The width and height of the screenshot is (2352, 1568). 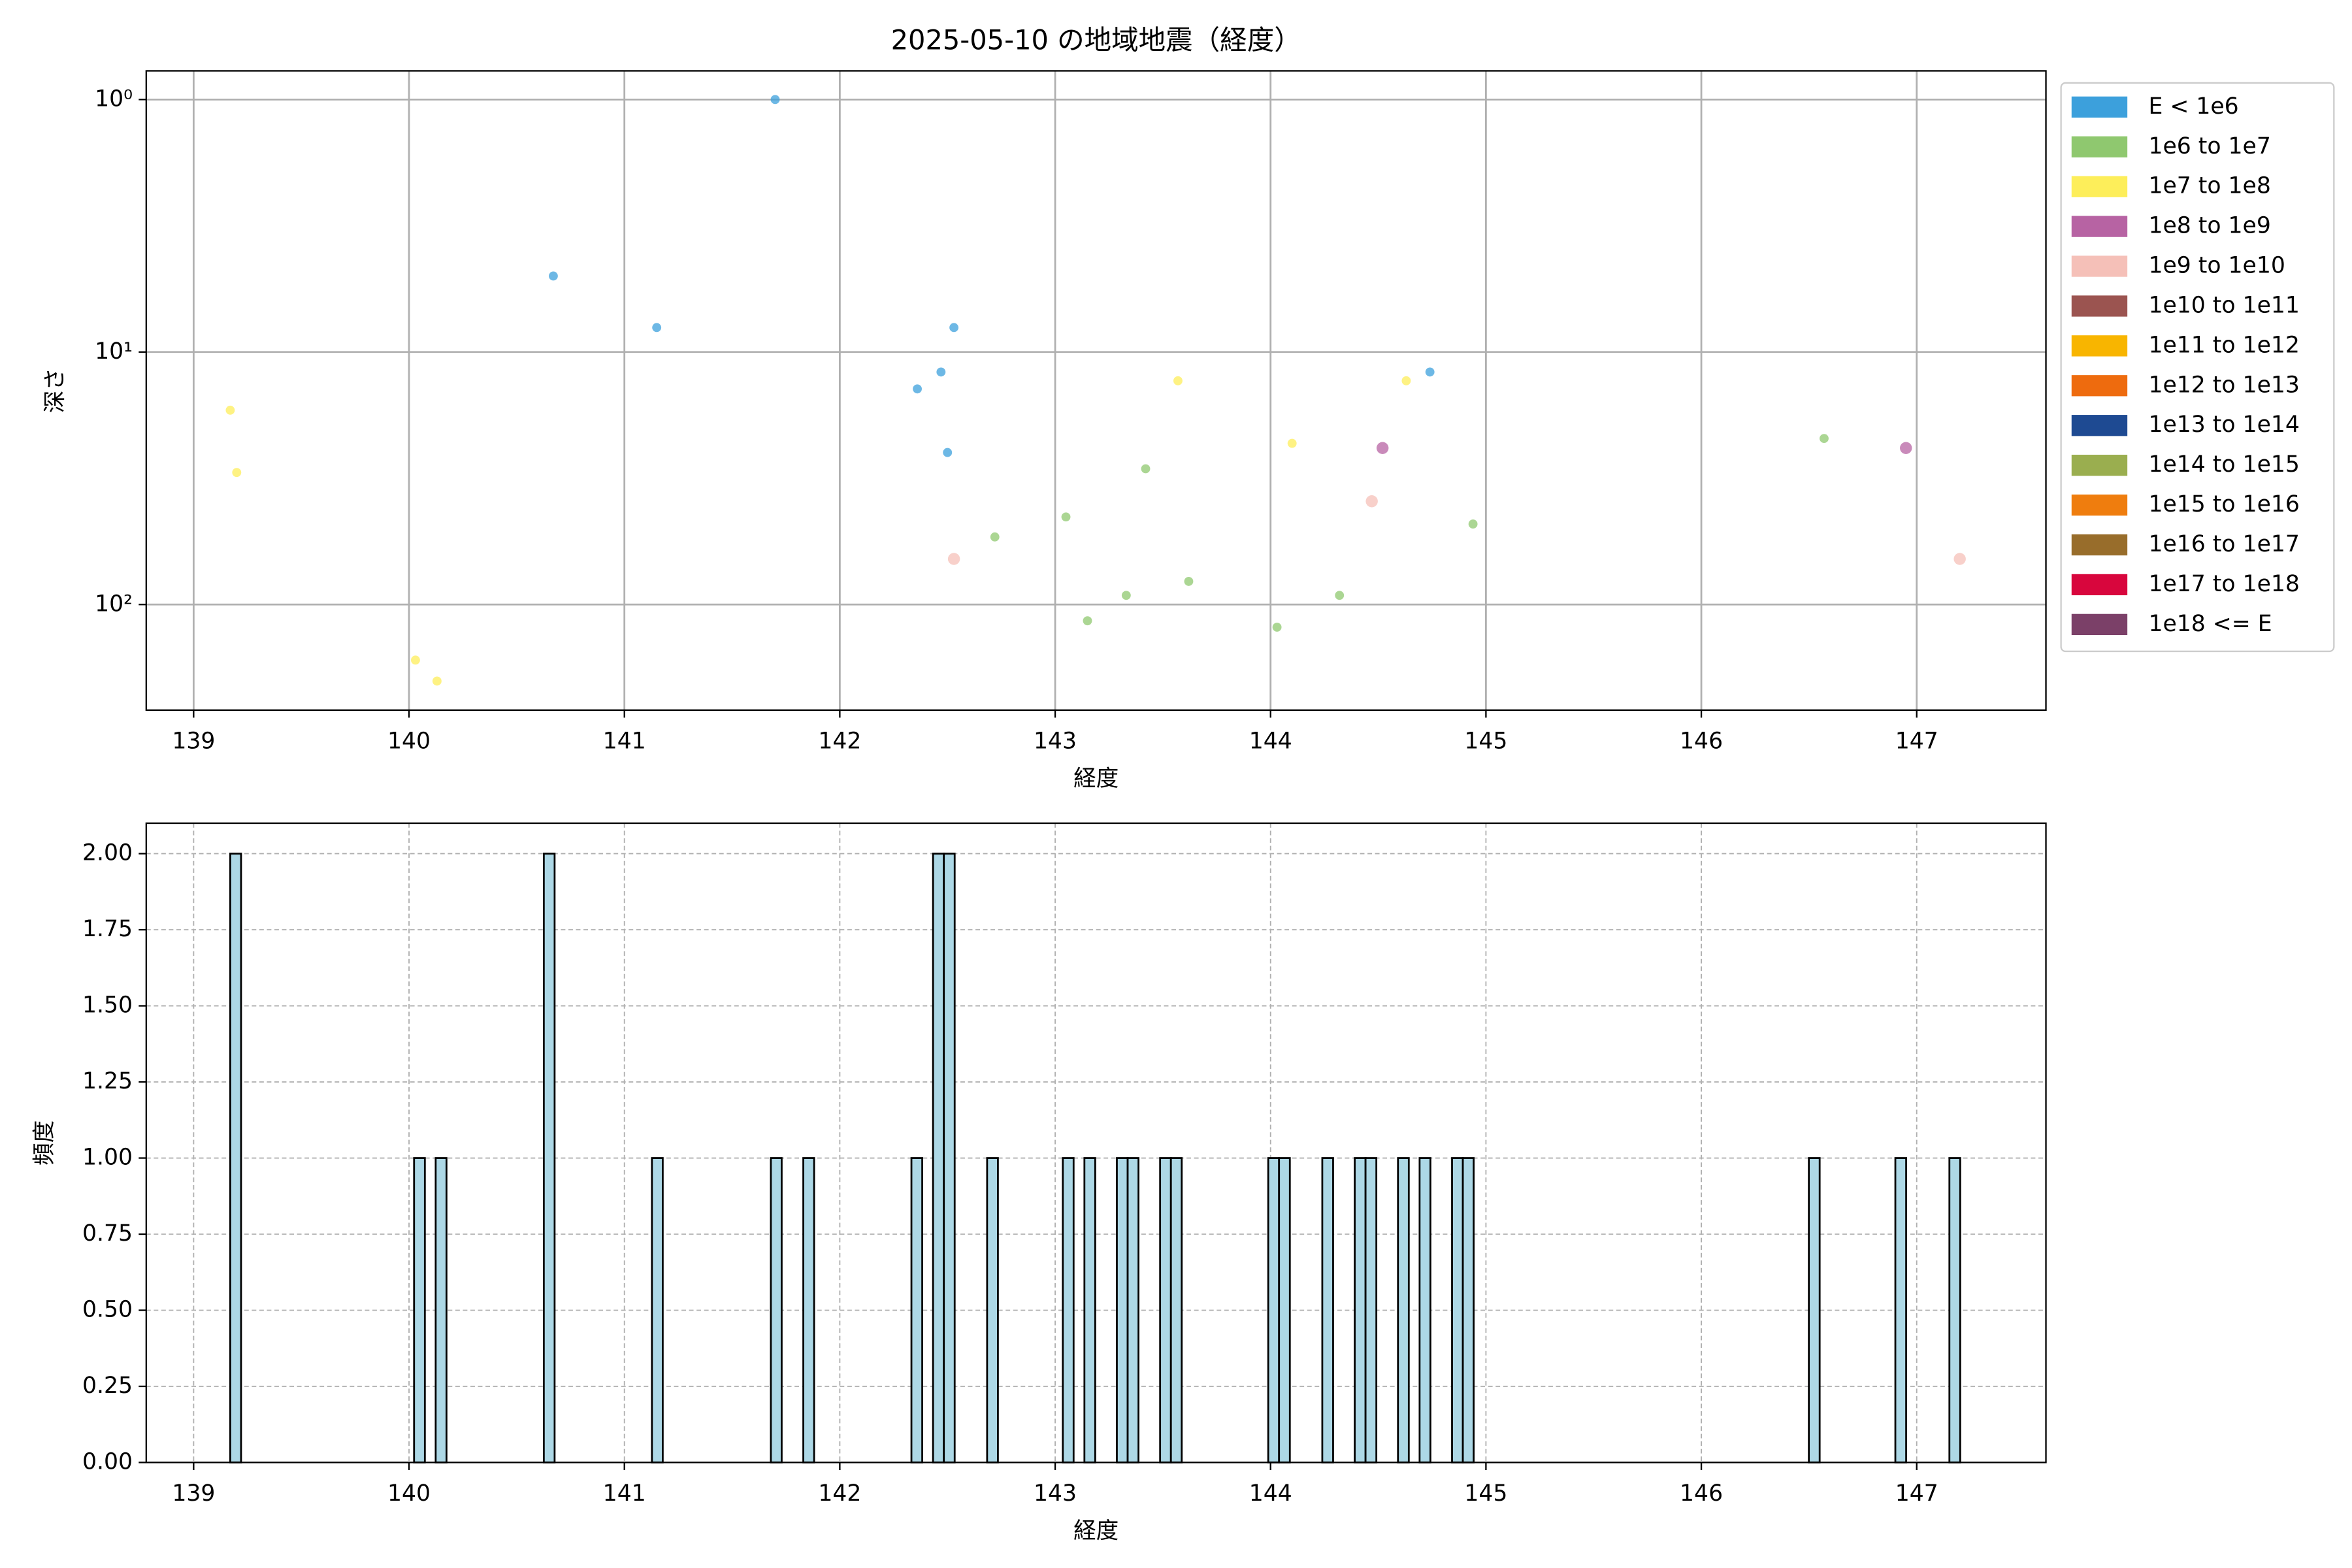 I want to click on legend-label: 1e6 to 1e7, so click(x=2209, y=146).